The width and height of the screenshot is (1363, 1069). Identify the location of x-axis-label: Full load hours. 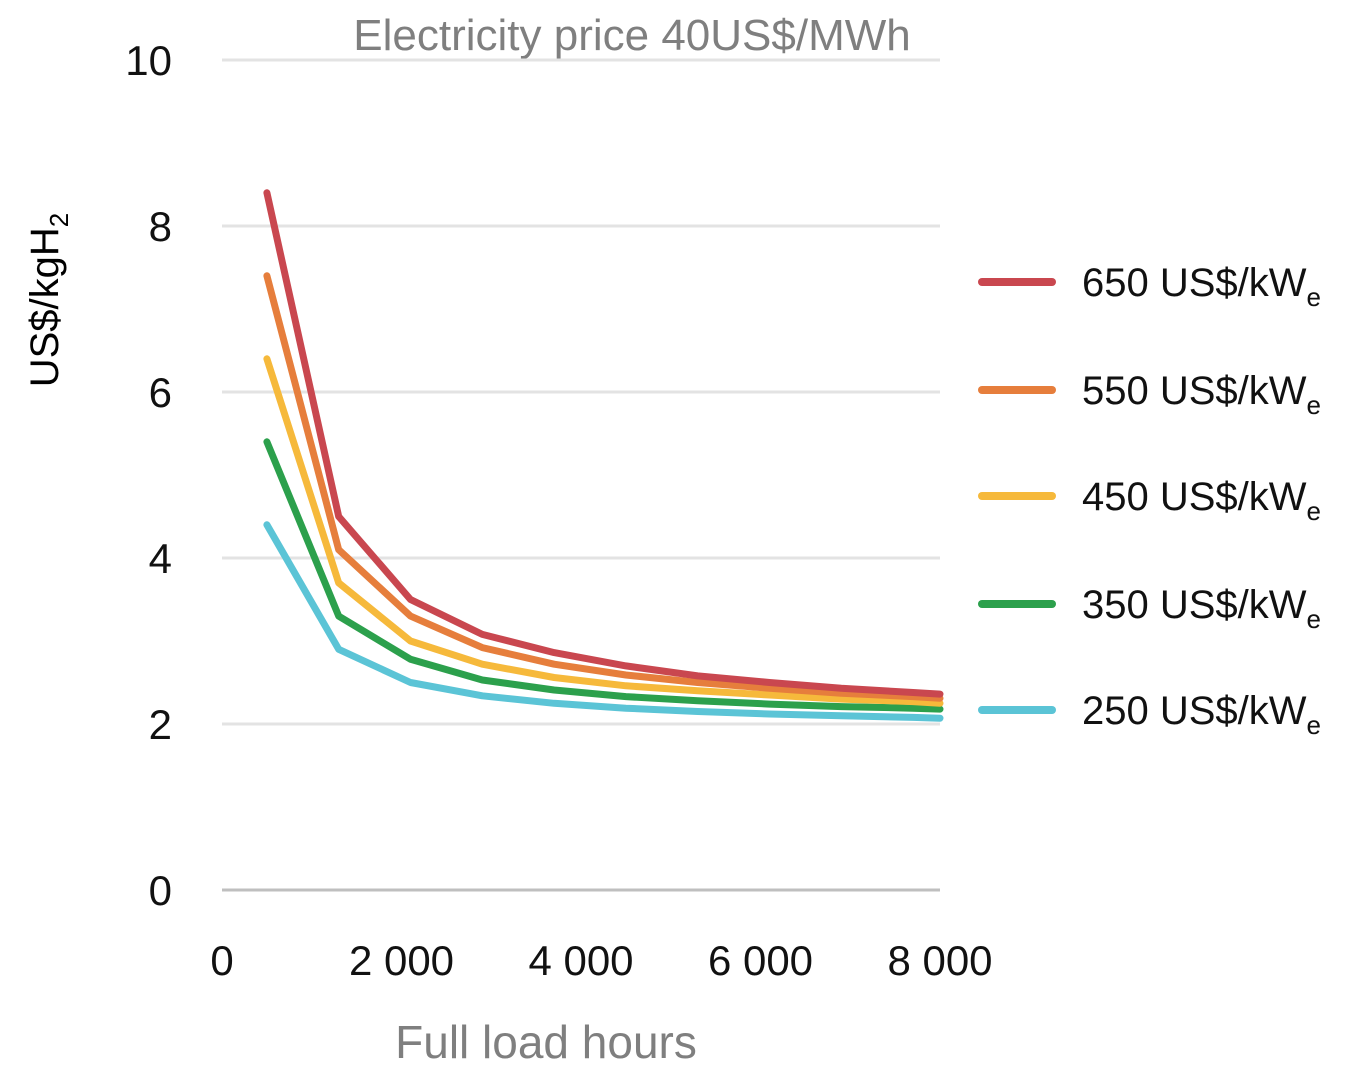
(546, 1042).